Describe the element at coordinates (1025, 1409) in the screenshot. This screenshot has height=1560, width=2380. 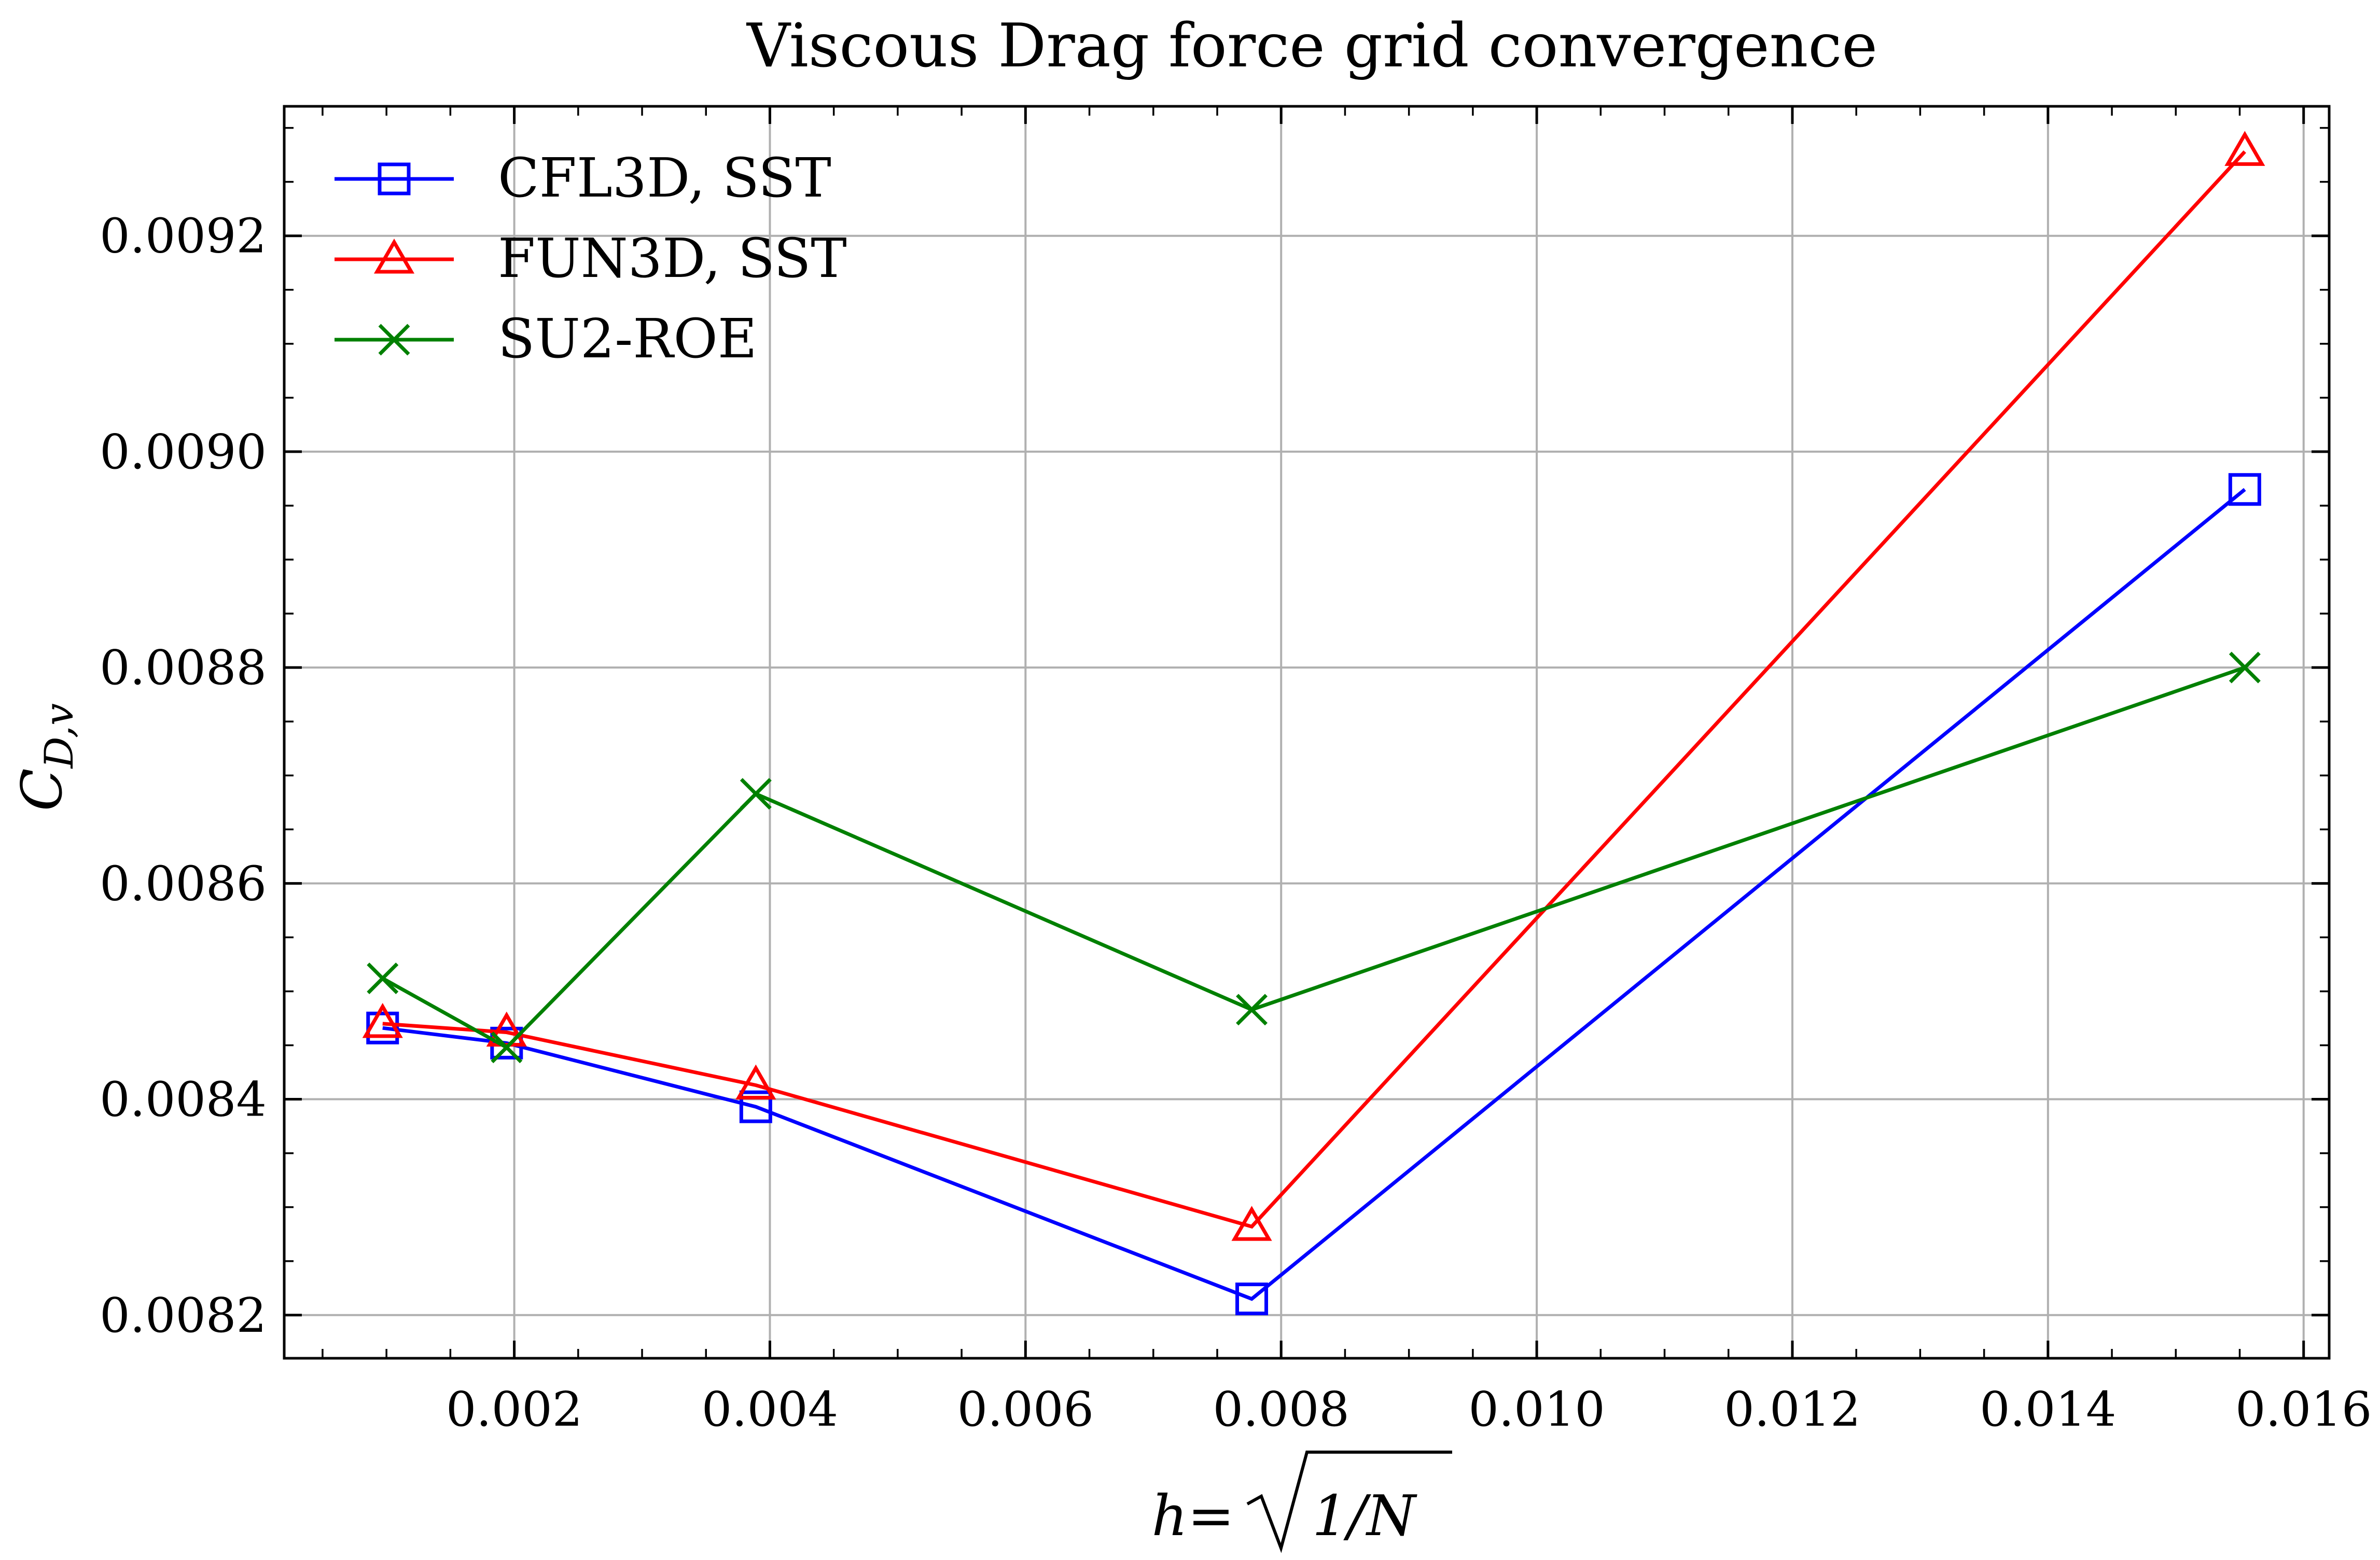
I see `x-tick-label: 0.006` at that location.